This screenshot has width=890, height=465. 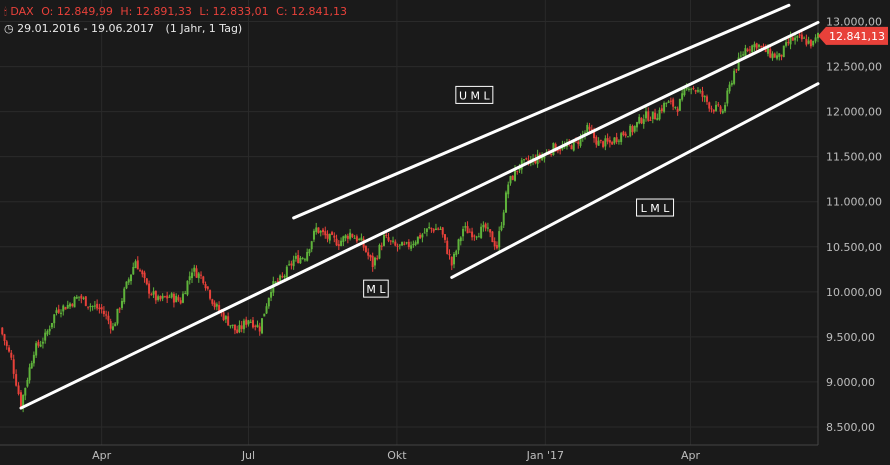 What do you see at coordinates (126, 11) in the screenshot?
I see `high-label: H:` at bounding box center [126, 11].